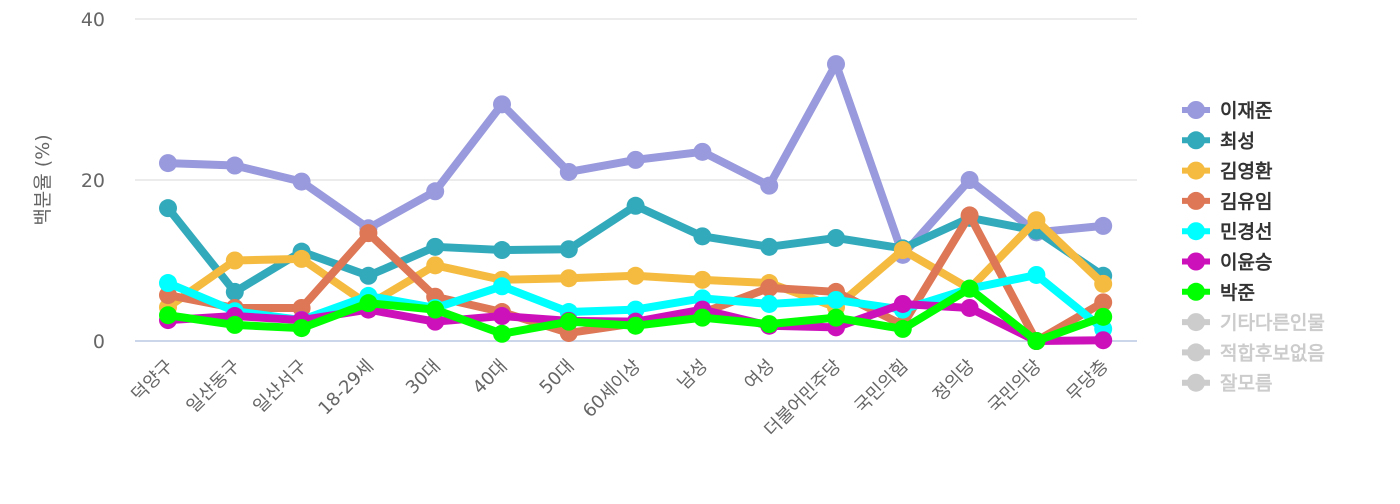  What do you see at coordinates (882, 387) in the screenshot?
I see `x-tick-label: 국민의힘` at bounding box center [882, 387].